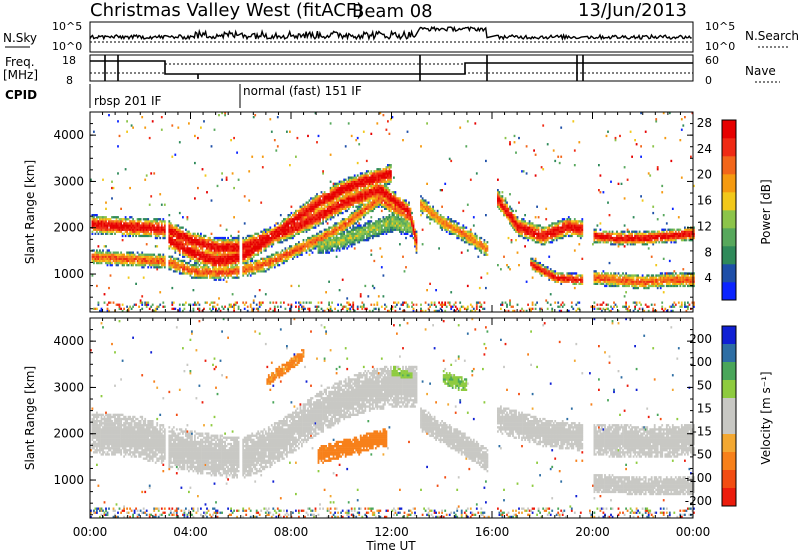 This screenshot has width=800, height=554. I want to click on freq-label: Freq., so click(20, 62).